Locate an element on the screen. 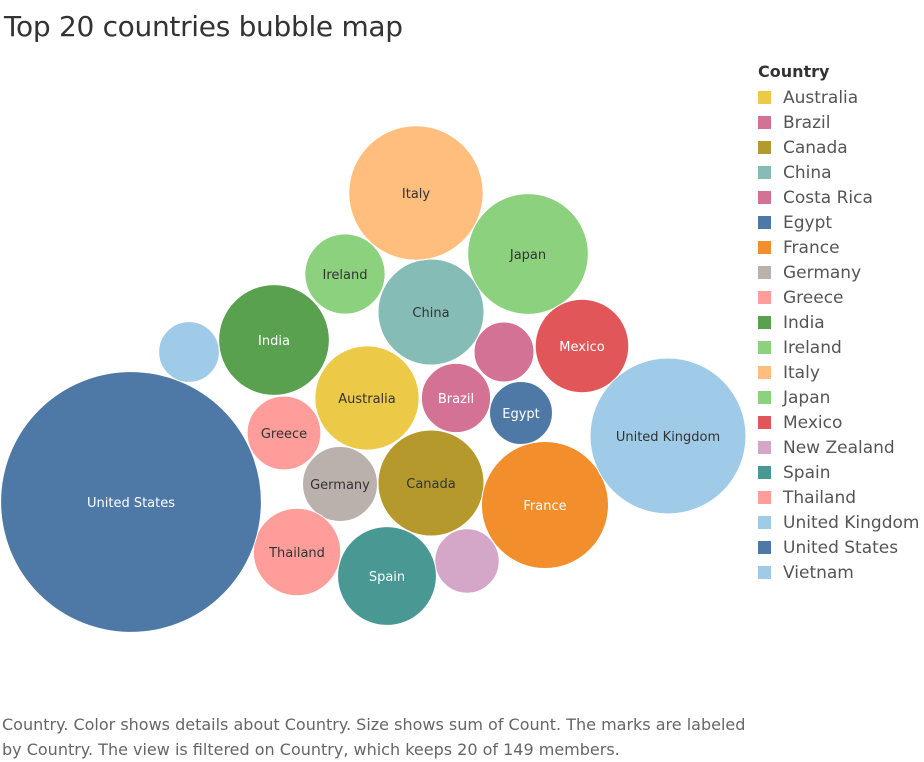 The height and width of the screenshot is (762, 924). bubble-label-ireland: Ireland is located at coordinates (345, 275).